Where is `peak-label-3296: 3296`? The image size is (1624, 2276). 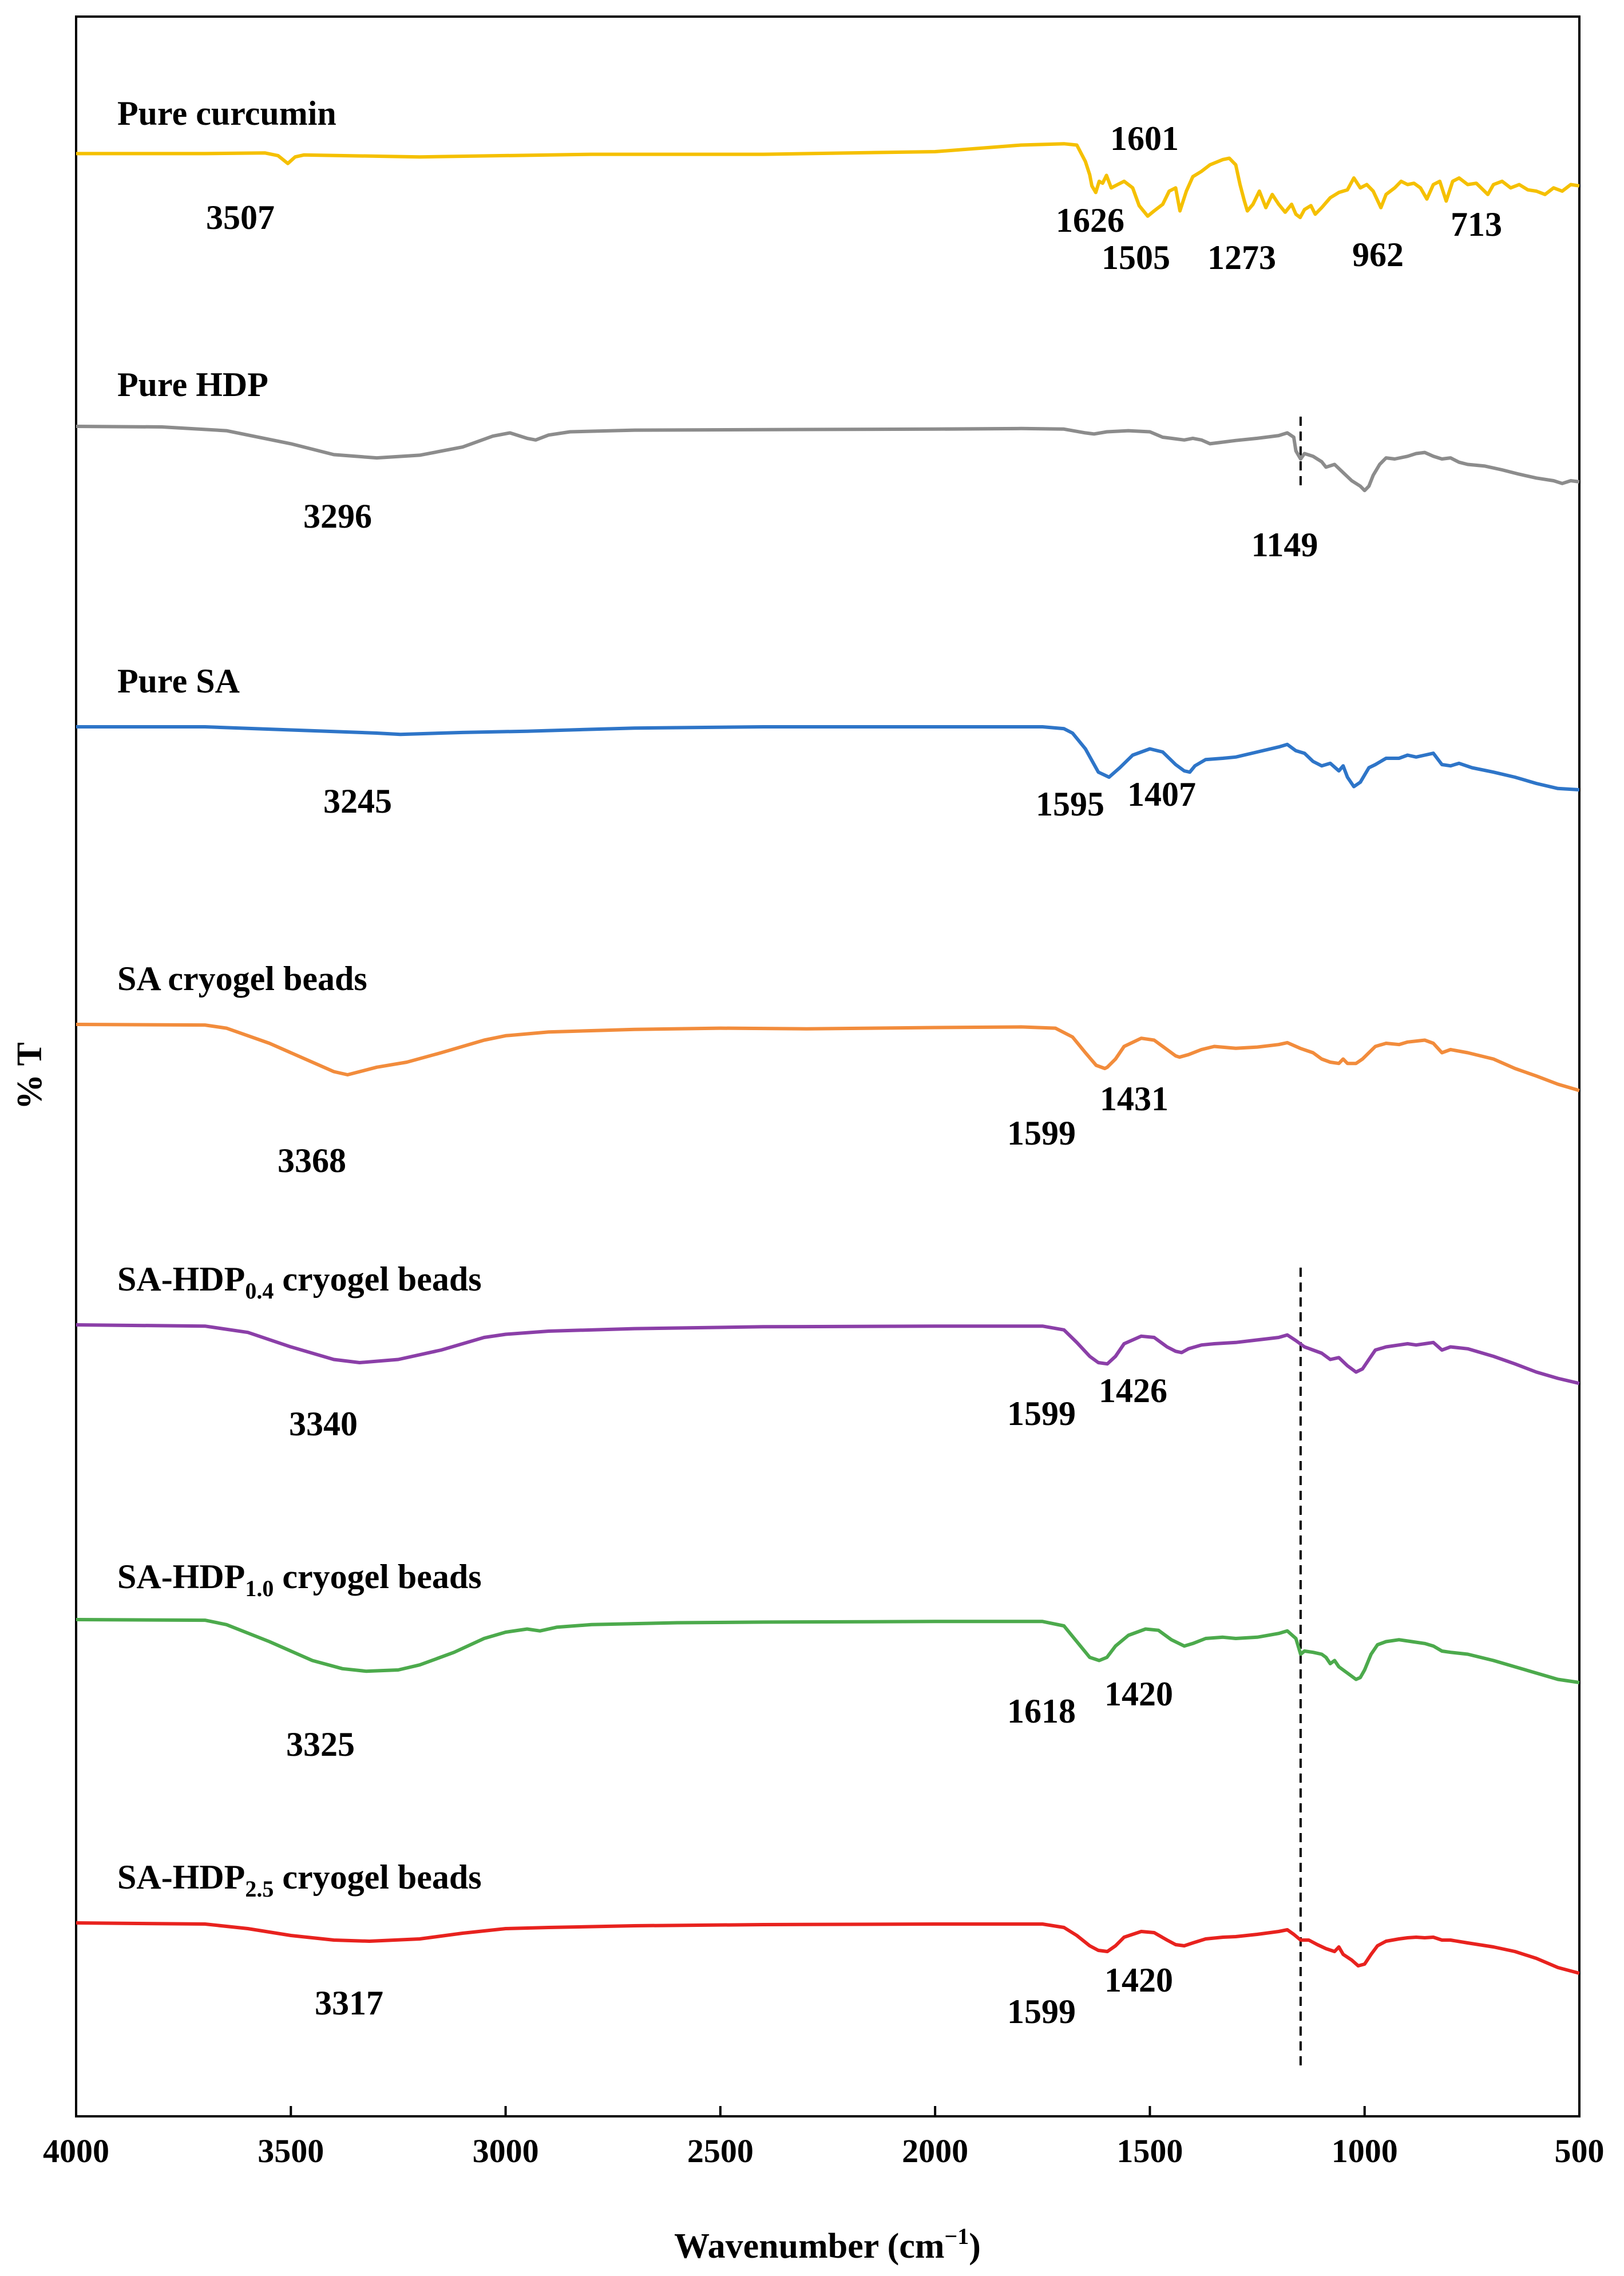 peak-label-3296: 3296 is located at coordinates (337, 516).